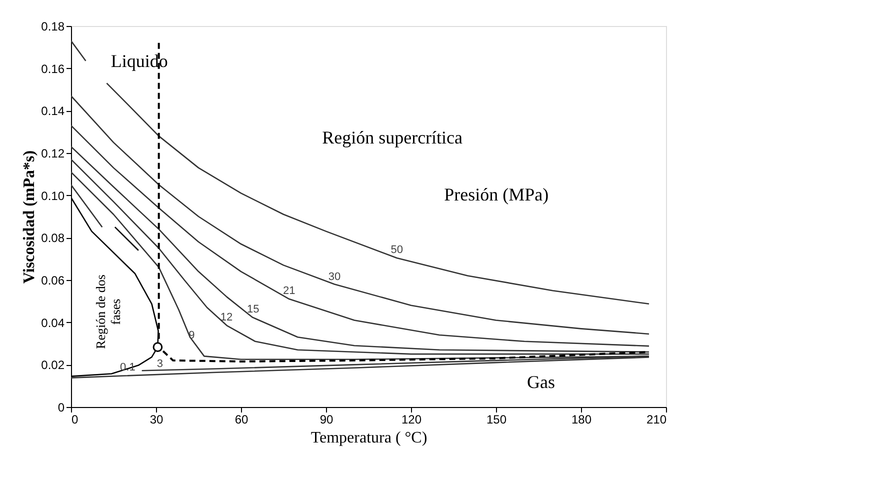  I want to click on x-tick-label: 150, so click(496, 419).